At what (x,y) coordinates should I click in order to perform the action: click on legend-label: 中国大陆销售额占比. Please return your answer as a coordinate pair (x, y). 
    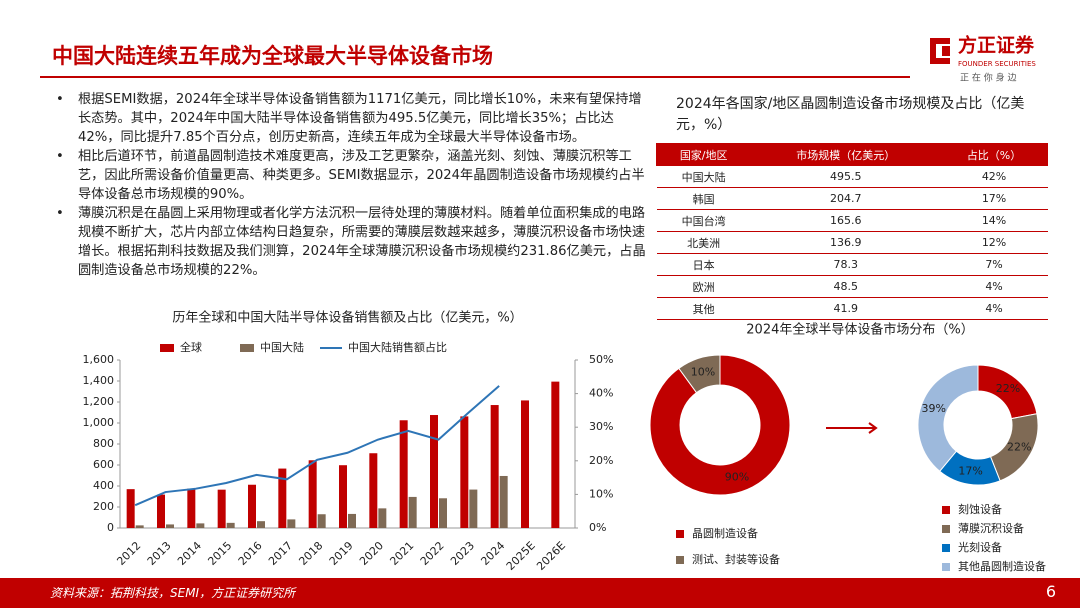
    Looking at the image, I should click on (397, 347).